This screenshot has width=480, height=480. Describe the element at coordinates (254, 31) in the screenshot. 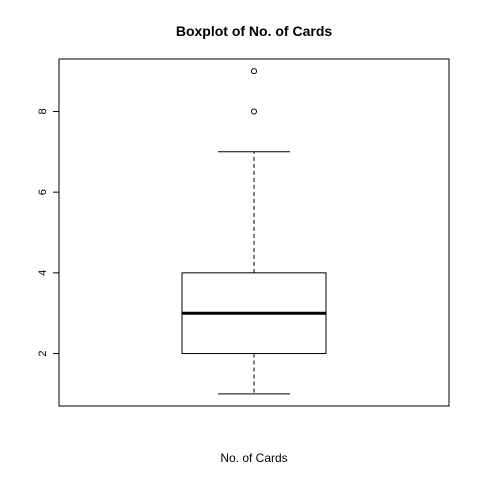

I see `chart-title: Boxplot of No. of Cards` at that location.